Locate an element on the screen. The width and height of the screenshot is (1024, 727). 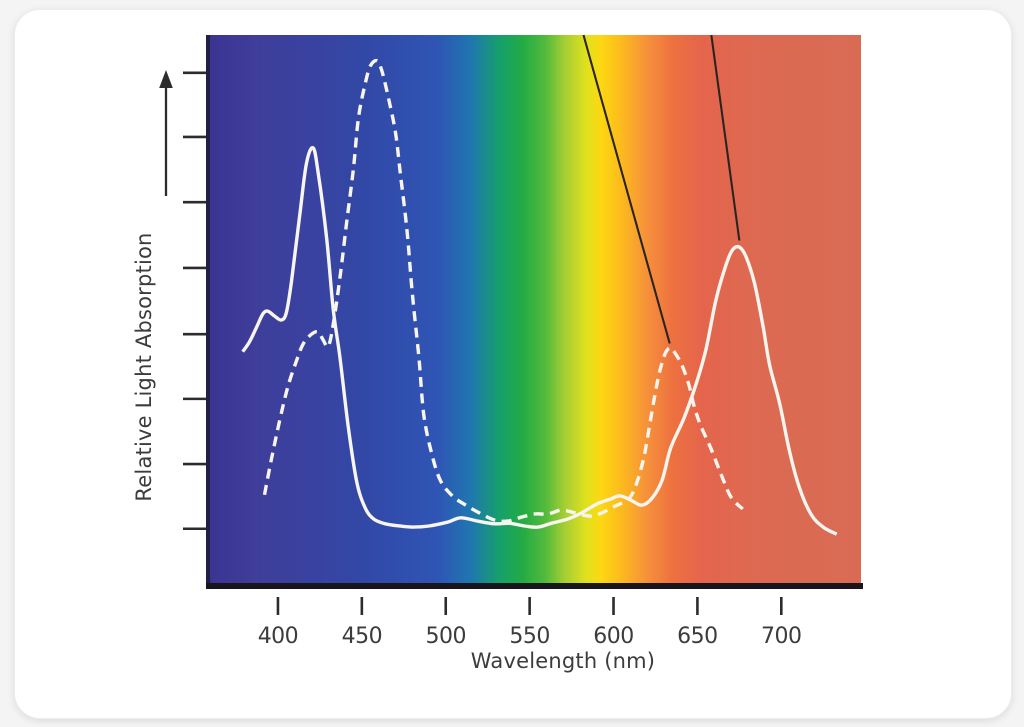
right-leader-line is located at coordinates (725, 137).